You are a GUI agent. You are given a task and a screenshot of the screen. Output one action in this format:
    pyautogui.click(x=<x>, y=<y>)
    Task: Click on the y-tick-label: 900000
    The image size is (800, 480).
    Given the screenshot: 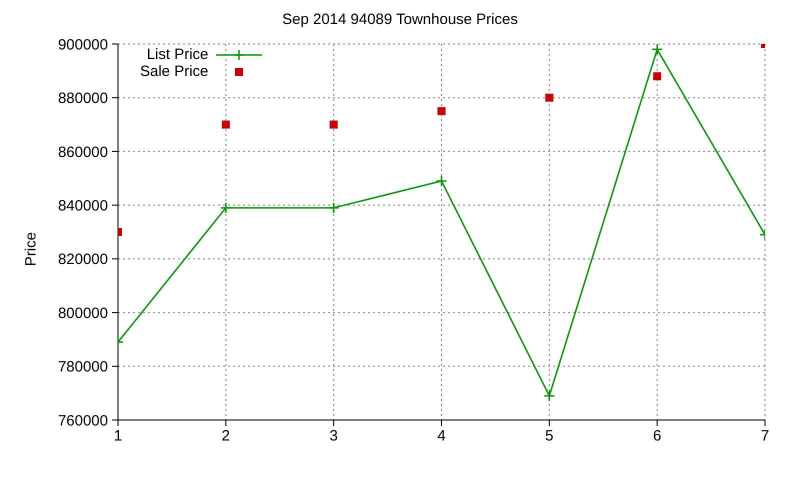 What is the action you would take?
    pyautogui.click(x=83, y=45)
    